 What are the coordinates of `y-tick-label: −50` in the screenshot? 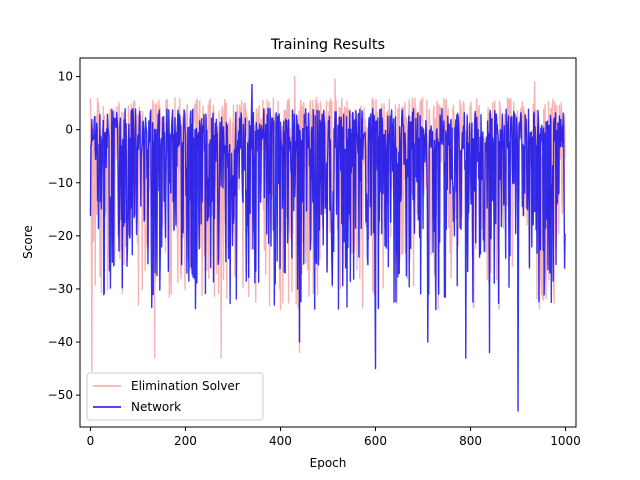 It's located at (60, 395).